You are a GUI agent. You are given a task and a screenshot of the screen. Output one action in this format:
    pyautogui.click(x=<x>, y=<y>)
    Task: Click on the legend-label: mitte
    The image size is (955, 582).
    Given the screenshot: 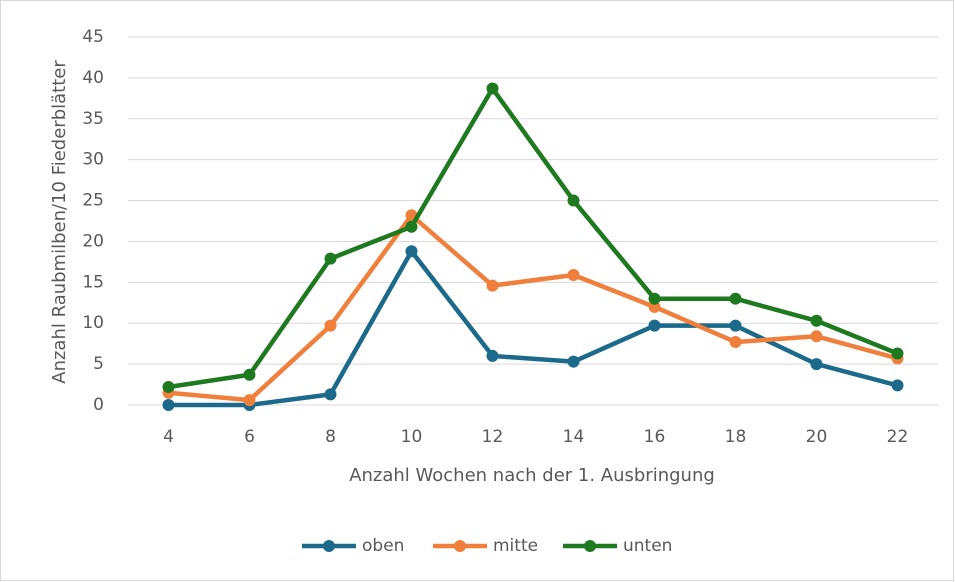 What is the action you would take?
    pyautogui.click(x=515, y=546)
    